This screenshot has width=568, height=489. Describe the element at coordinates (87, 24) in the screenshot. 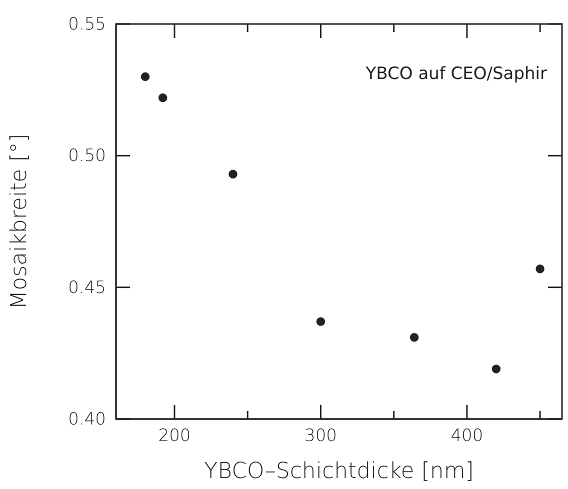

I see `y-tick-label: 0.55` at that location.